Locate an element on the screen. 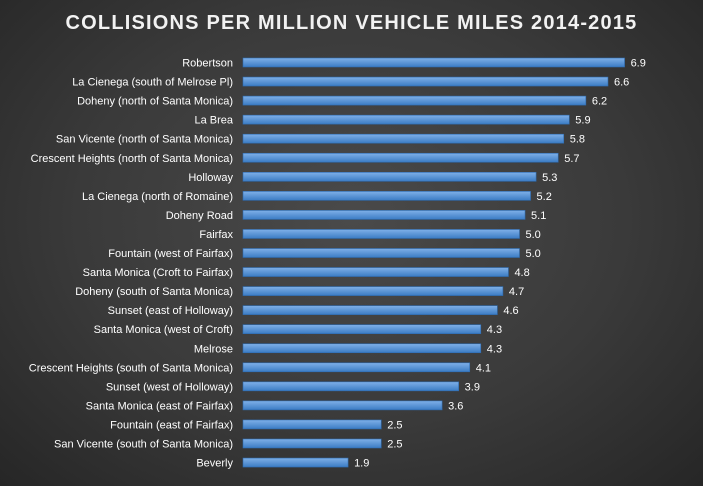 The height and width of the screenshot is (486, 703). category-label: Melrose is located at coordinates (213, 349).